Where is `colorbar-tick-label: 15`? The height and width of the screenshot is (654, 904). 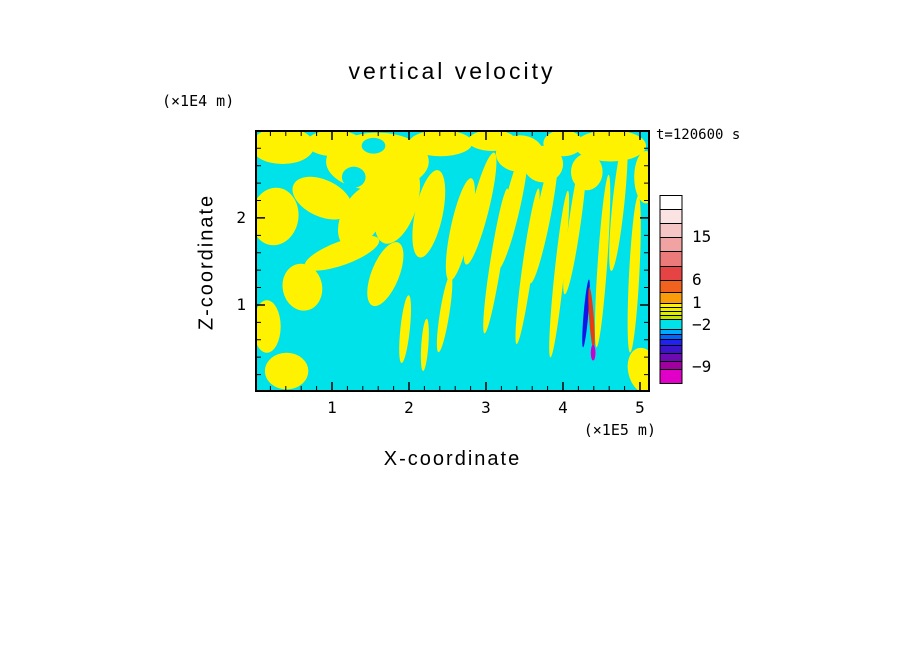
colorbar-tick-label: 15 is located at coordinates (702, 236).